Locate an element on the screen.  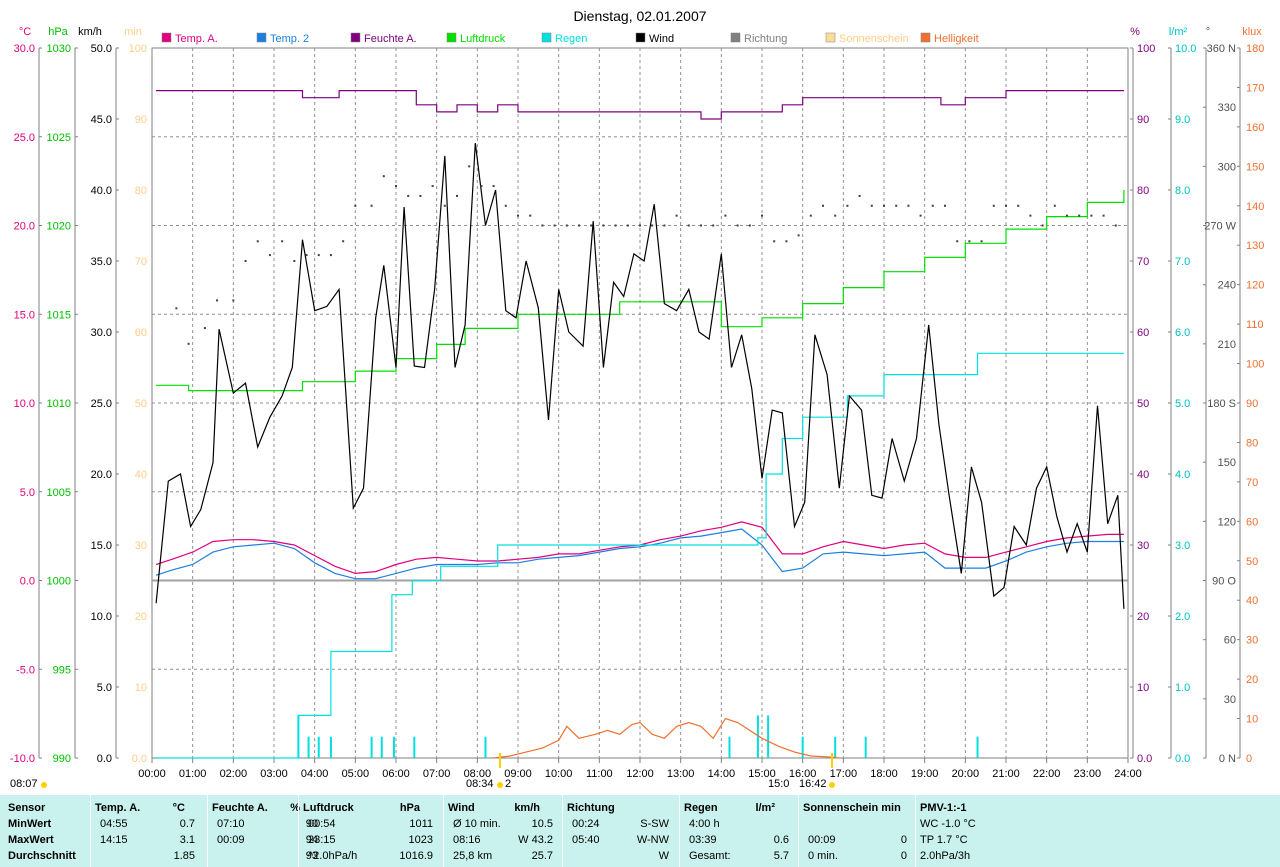
stats-unit-wind: km/h is located at coordinates (527, 808).